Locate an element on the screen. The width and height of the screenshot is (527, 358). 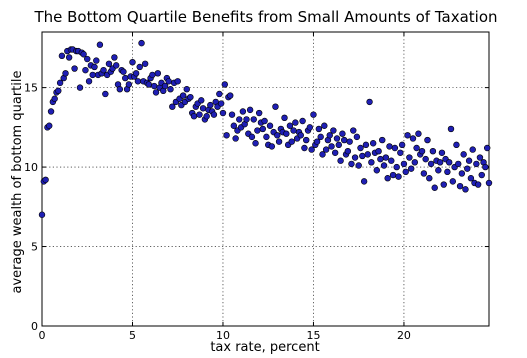
y-tick-label: 15 is located at coordinates (31, 88).